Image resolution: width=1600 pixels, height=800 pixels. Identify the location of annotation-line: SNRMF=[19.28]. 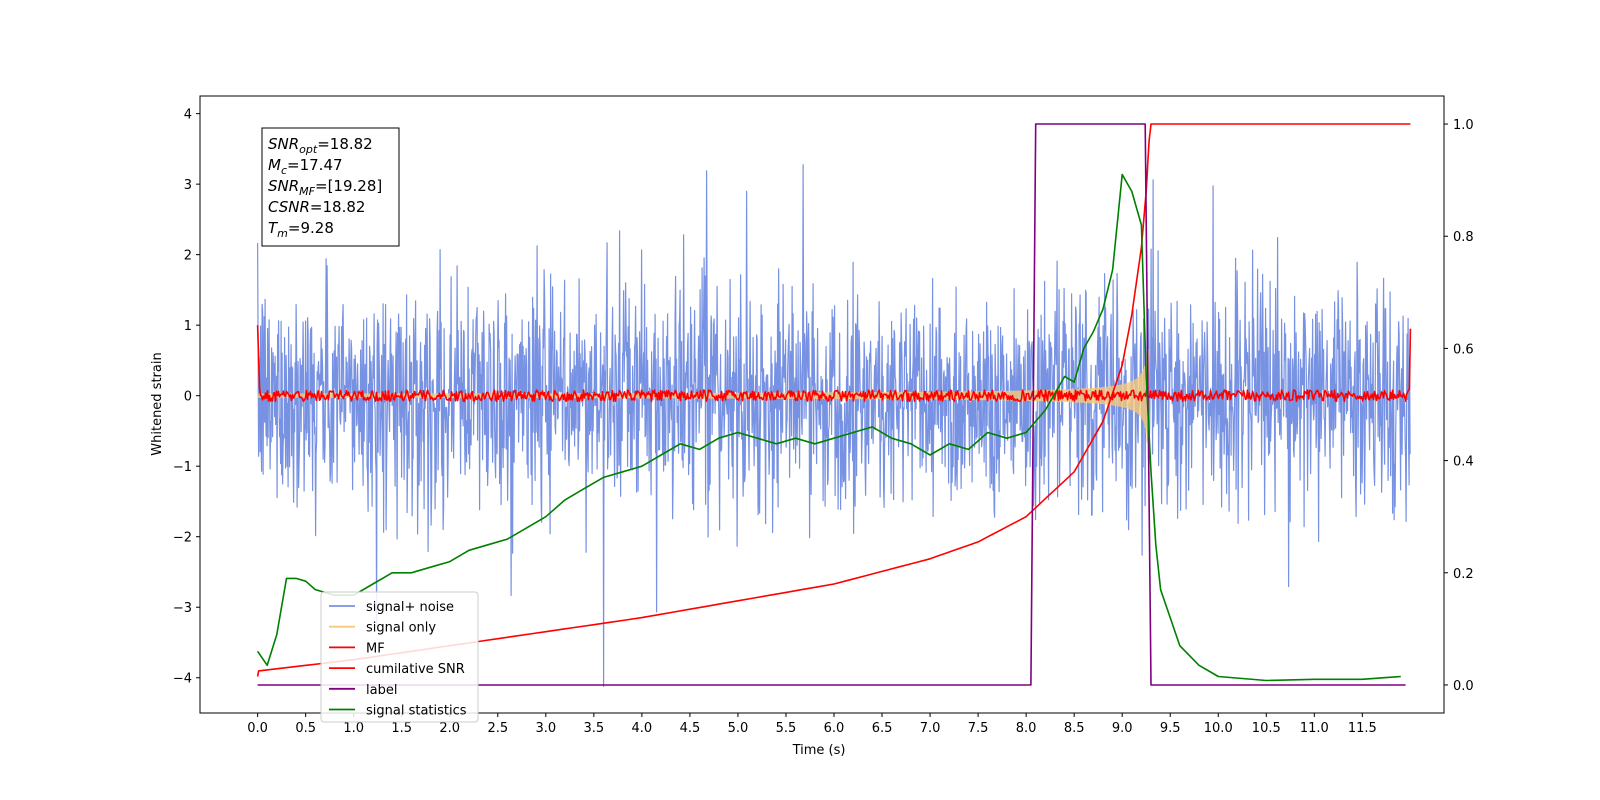
(325, 187).